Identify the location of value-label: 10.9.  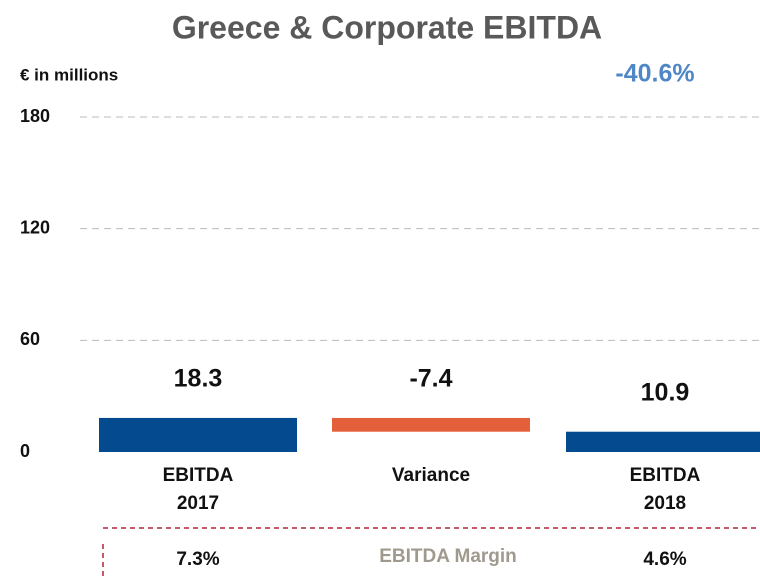
(665, 392).